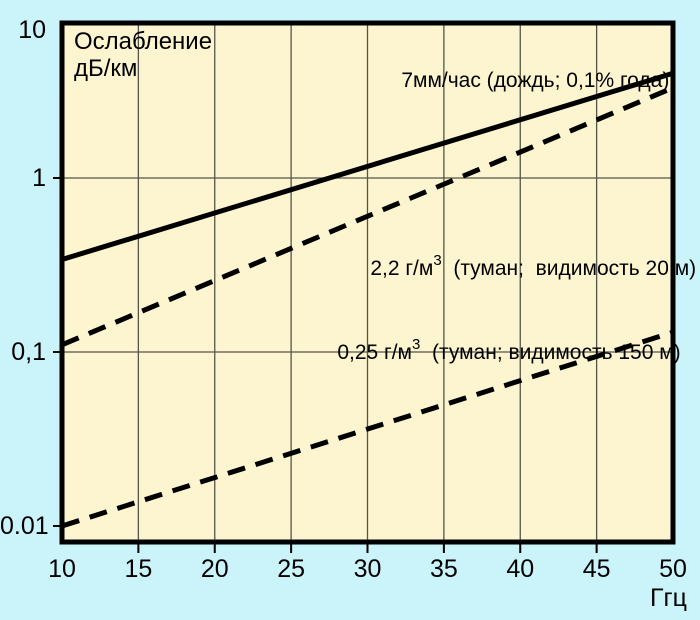  What do you see at coordinates (28, 352) in the screenshot?
I see `y-tick-label: 0,1` at bounding box center [28, 352].